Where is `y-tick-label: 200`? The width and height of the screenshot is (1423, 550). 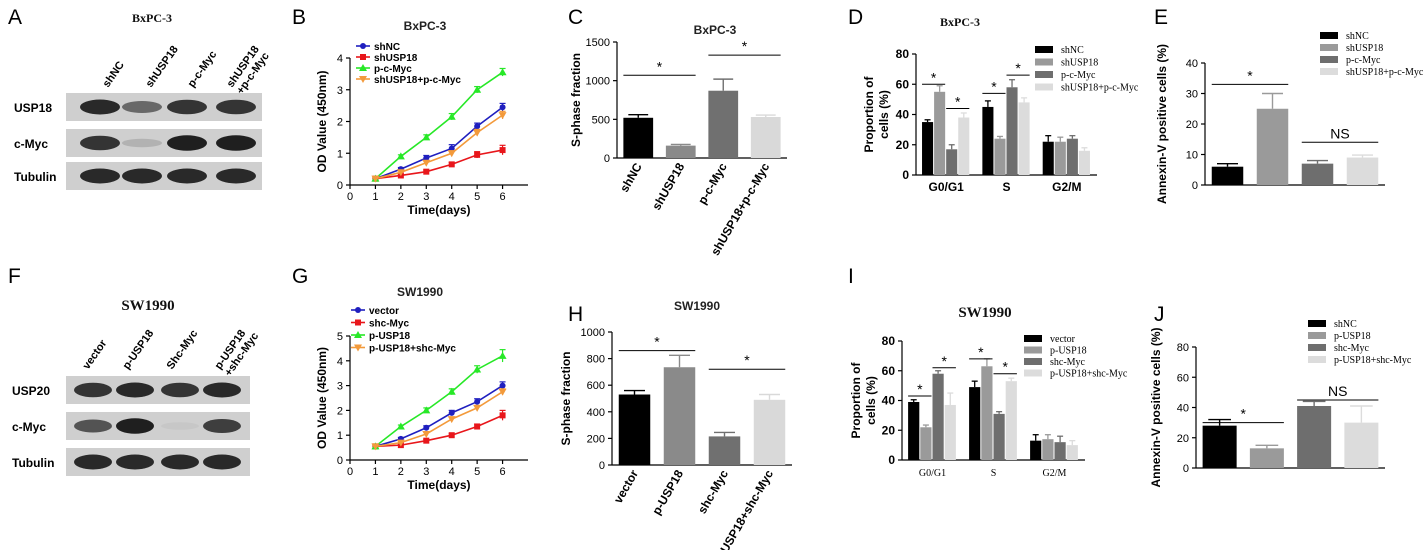
y-tick-label: 200 is located at coordinates (596, 439).